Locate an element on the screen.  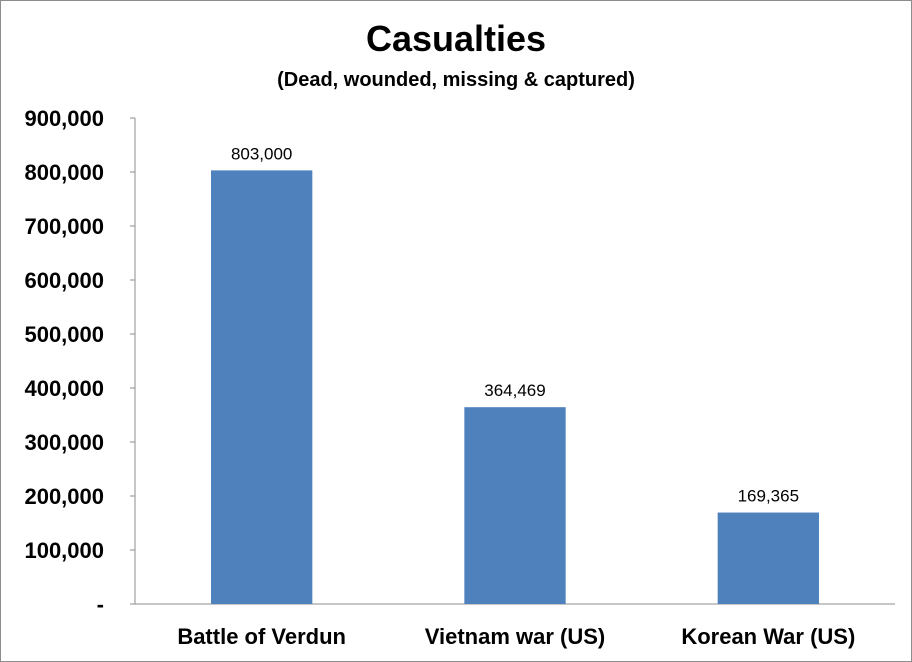
x-tick-label: Vietnam war (US) is located at coordinates (515, 636).